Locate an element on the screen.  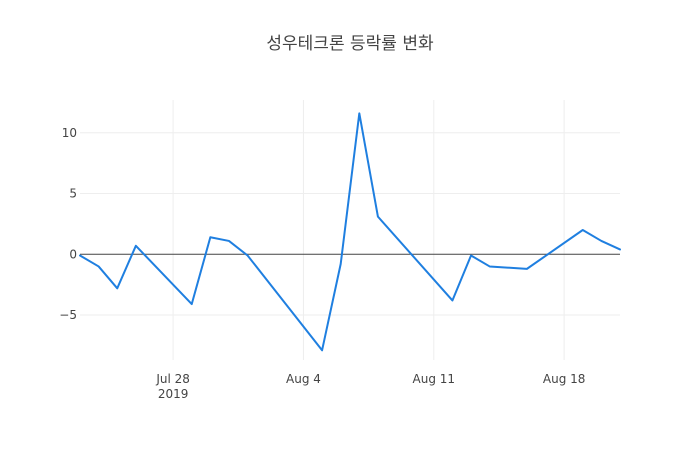
x-tick-label: Aug 4 is located at coordinates (303, 379).